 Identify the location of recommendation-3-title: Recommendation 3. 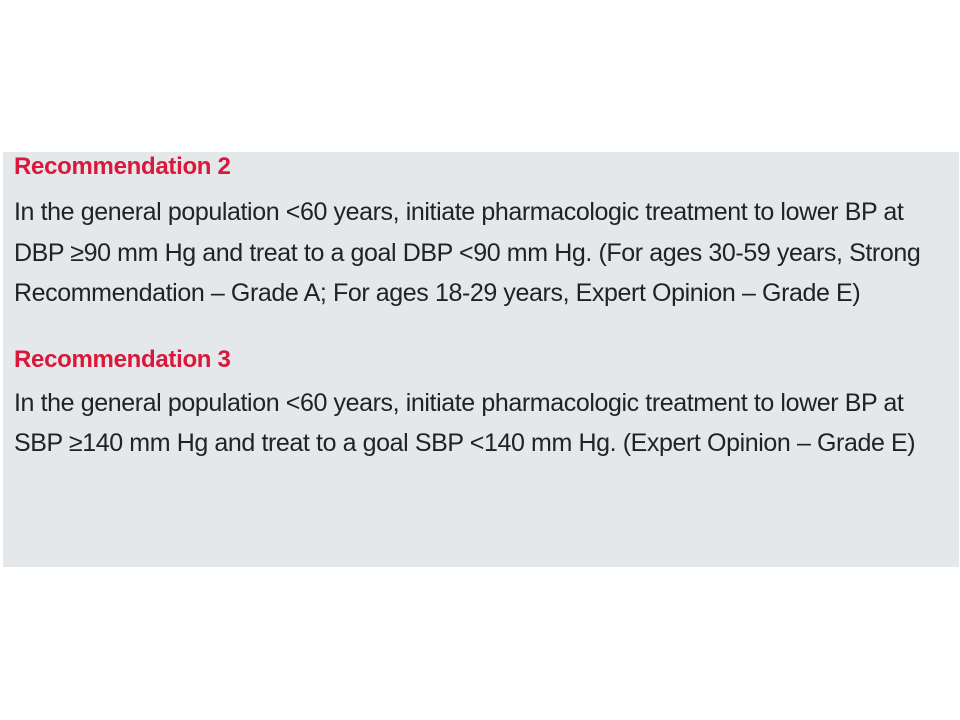
(122, 359).